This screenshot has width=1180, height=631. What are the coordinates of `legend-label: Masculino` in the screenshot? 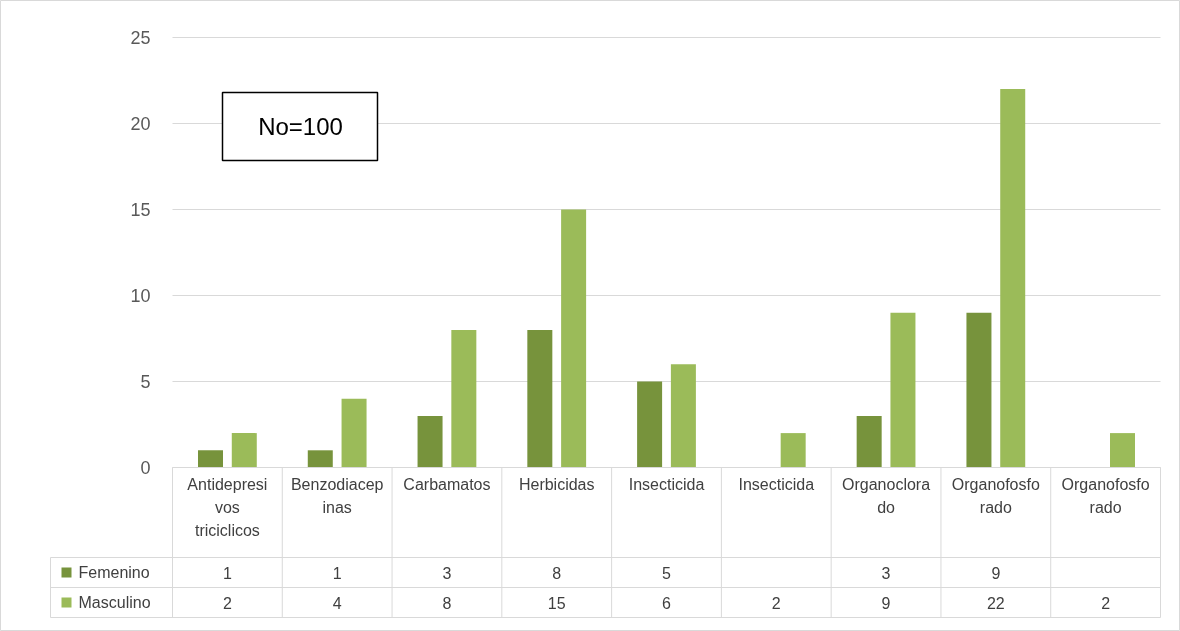 It's located at (114, 602).